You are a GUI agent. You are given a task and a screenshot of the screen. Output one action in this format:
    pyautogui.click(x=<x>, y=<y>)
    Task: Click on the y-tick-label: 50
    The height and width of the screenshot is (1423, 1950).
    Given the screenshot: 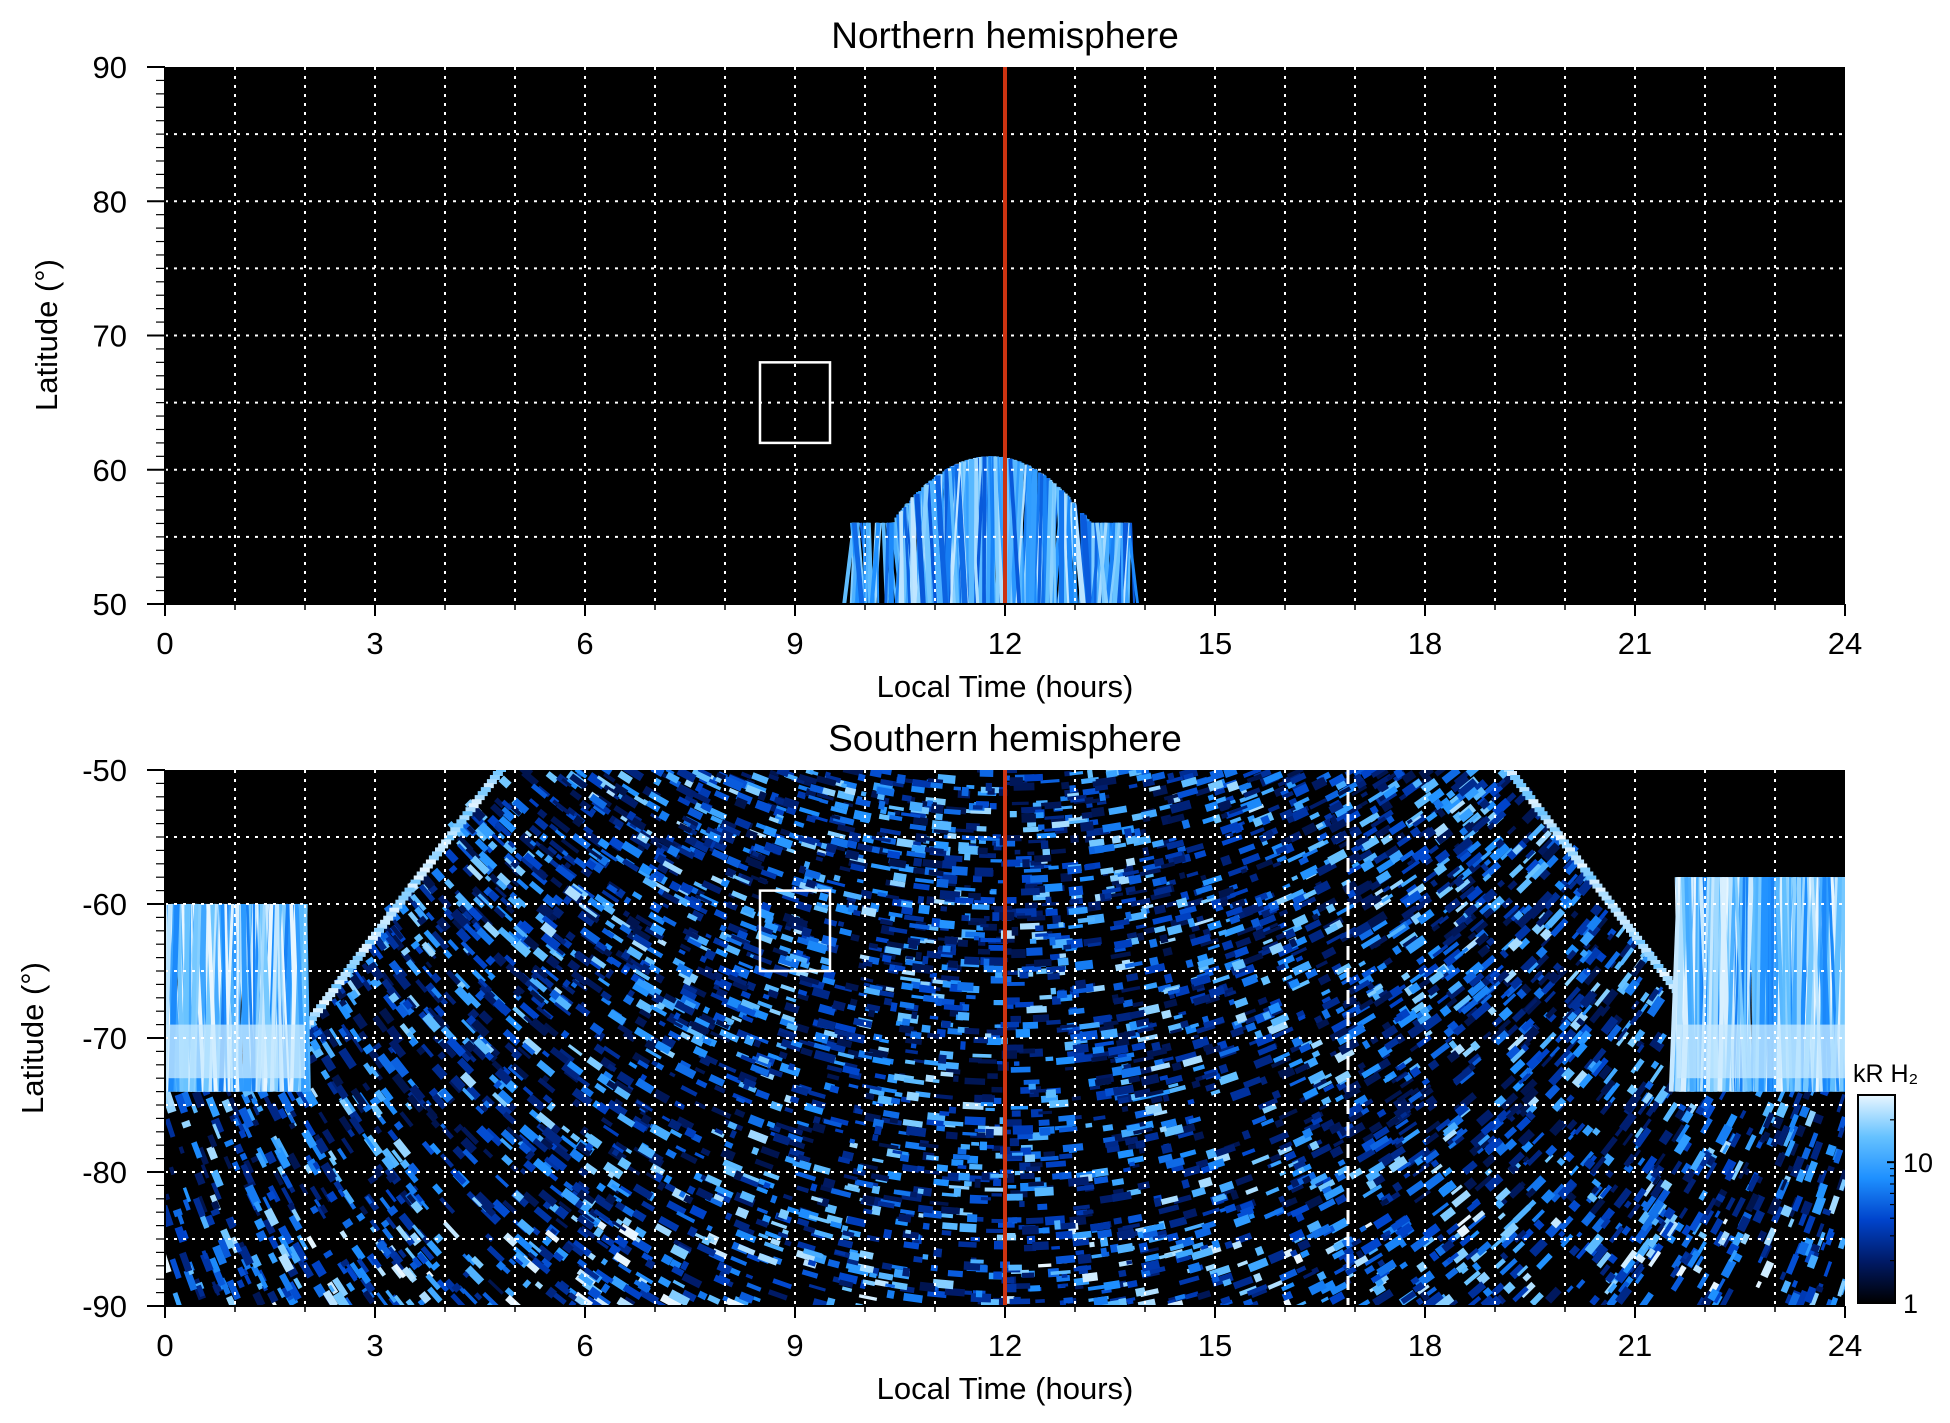 What is the action you would take?
    pyautogui.click(x=110, y=604)
    